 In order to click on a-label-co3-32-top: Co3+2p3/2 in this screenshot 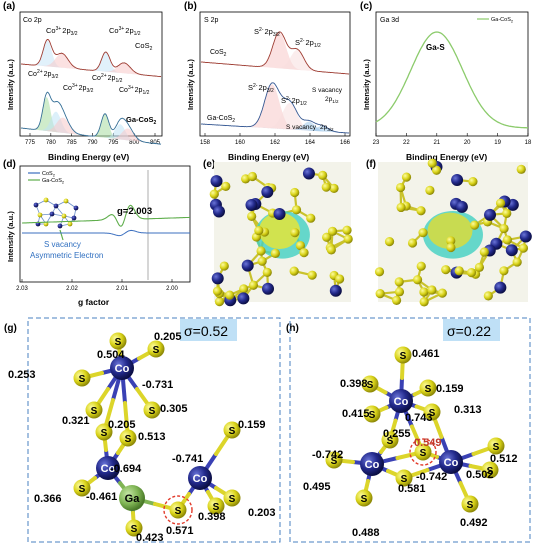, I will do `click(62, 31)`.